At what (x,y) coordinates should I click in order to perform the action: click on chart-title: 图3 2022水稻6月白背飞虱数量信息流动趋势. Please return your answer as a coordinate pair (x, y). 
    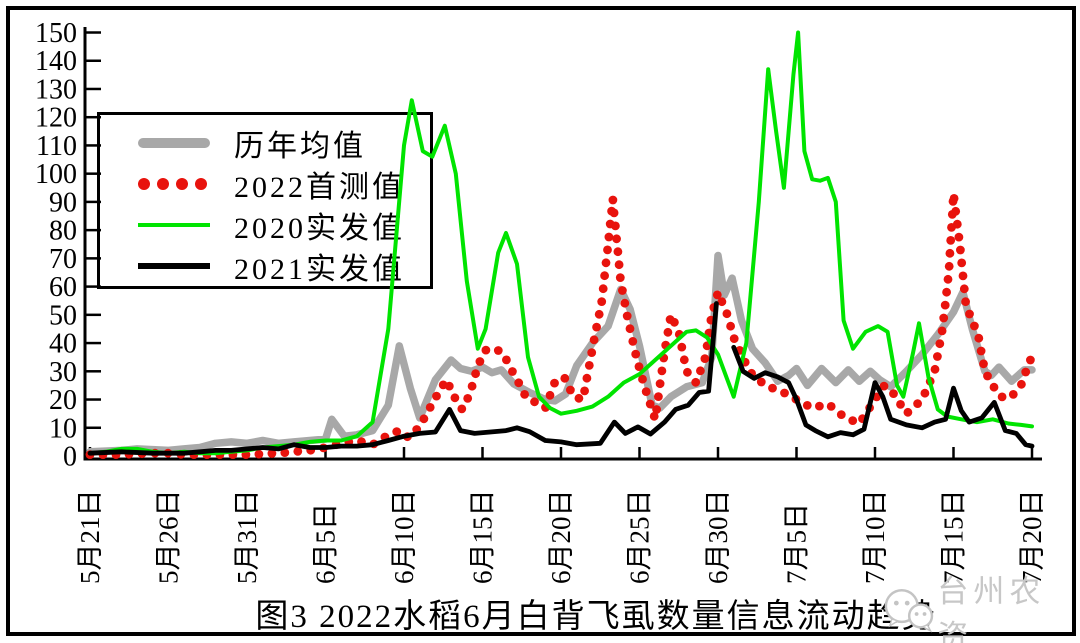
    Looking at the image, I should click on (596, 617).